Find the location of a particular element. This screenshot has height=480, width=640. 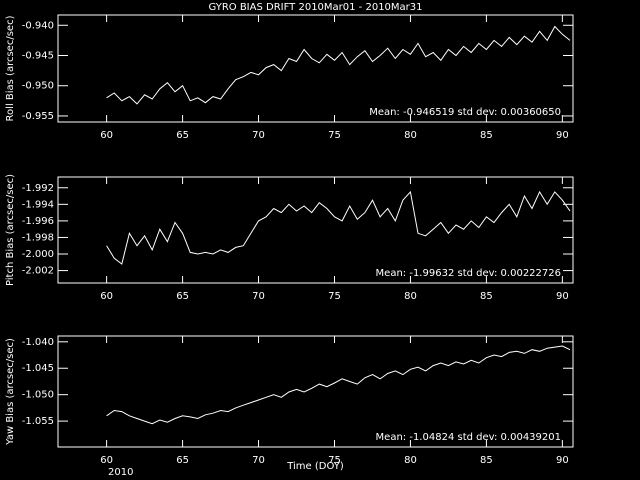

y-tick-label: -2.000 is located at coordinates (38, 254).